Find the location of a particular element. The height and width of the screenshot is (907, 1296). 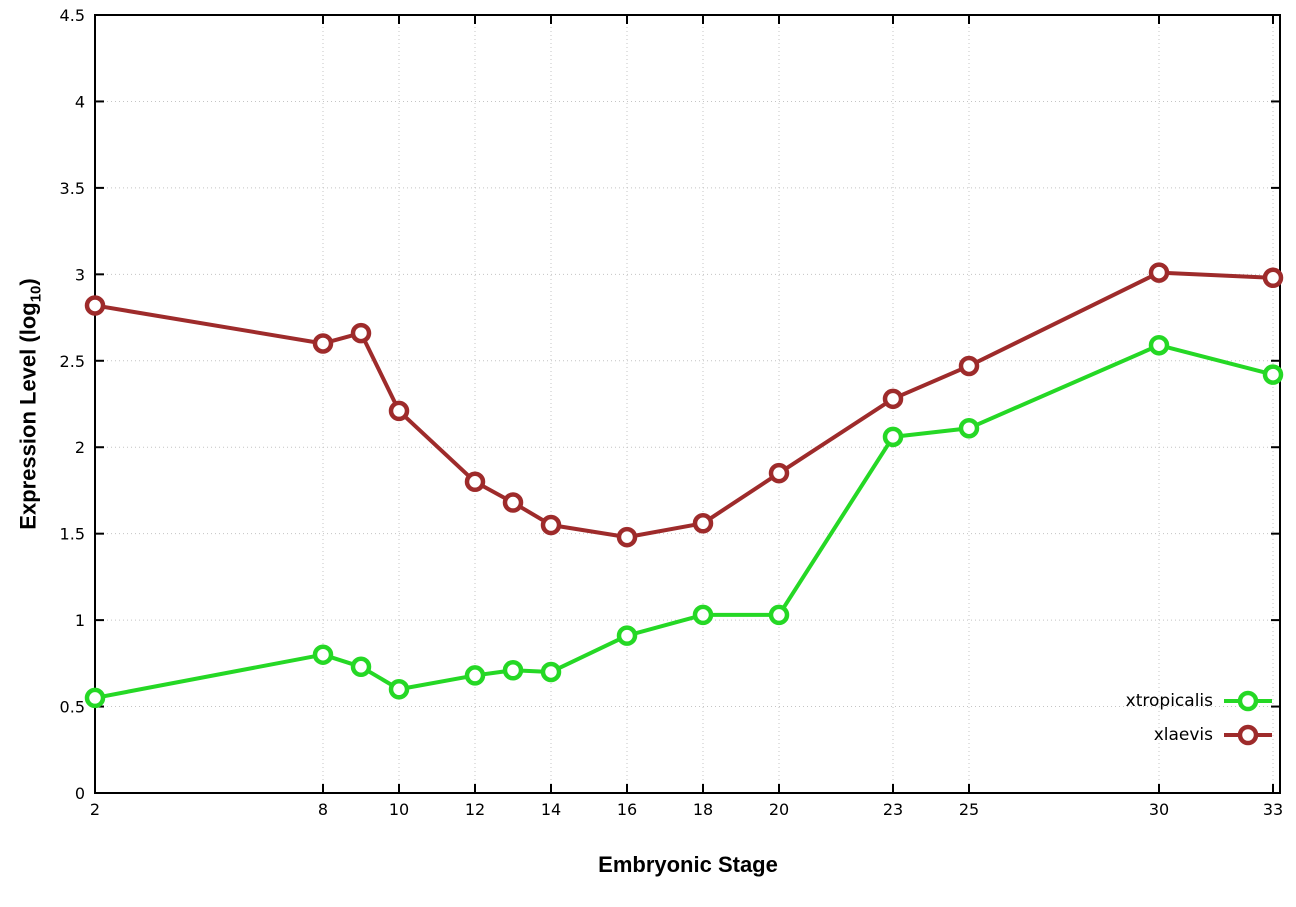

legend-marker-xlaevis is located at coordinates (1248, 735).